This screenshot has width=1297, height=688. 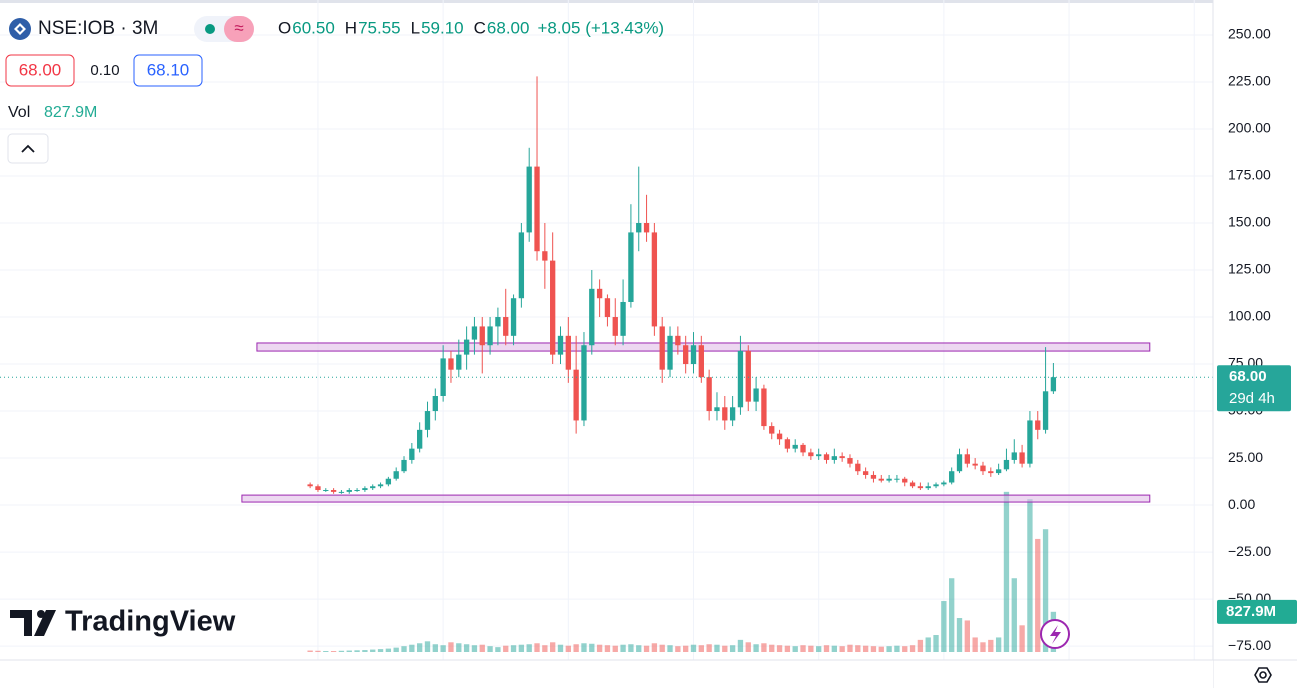 What do you see at coordinates (415, 27) in the screenshot?
I see `ohlc-key: L` at bounding box center [415, 27].